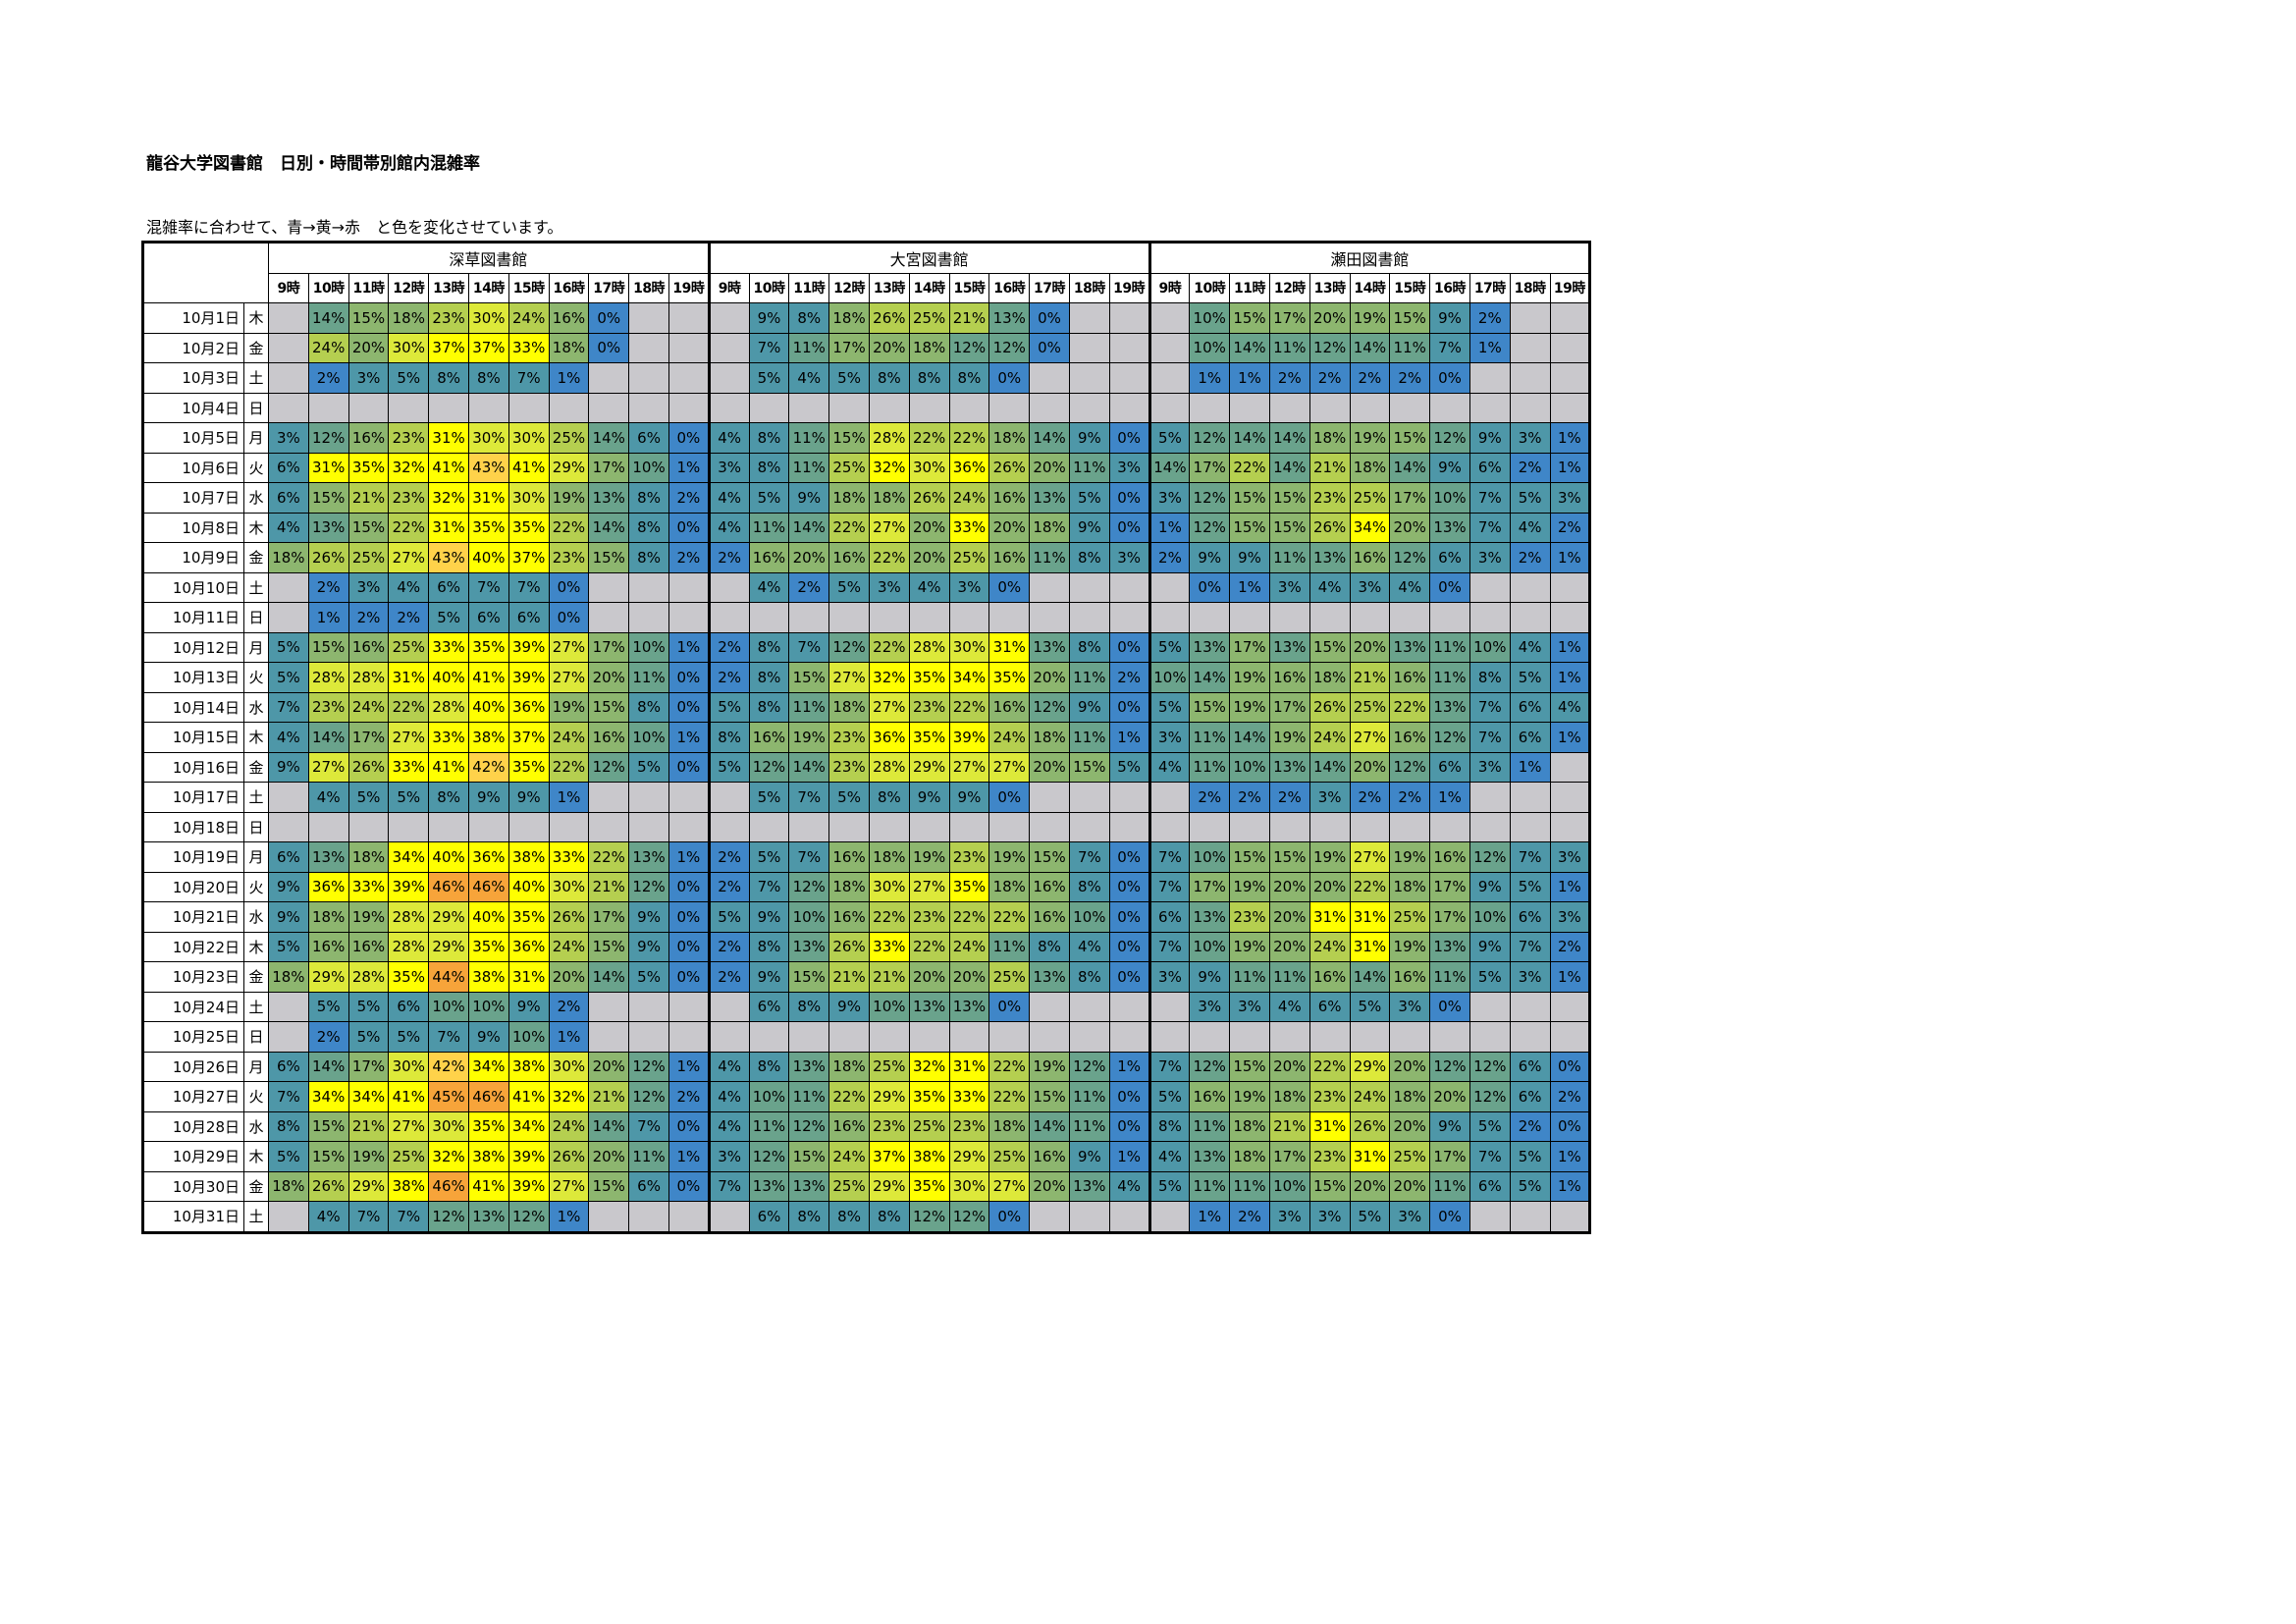  What do you see at coordinates (969, 1217) in the screenshot?
I see `rate-cell-omiya: 12%` at bounding box center [969, 1217].